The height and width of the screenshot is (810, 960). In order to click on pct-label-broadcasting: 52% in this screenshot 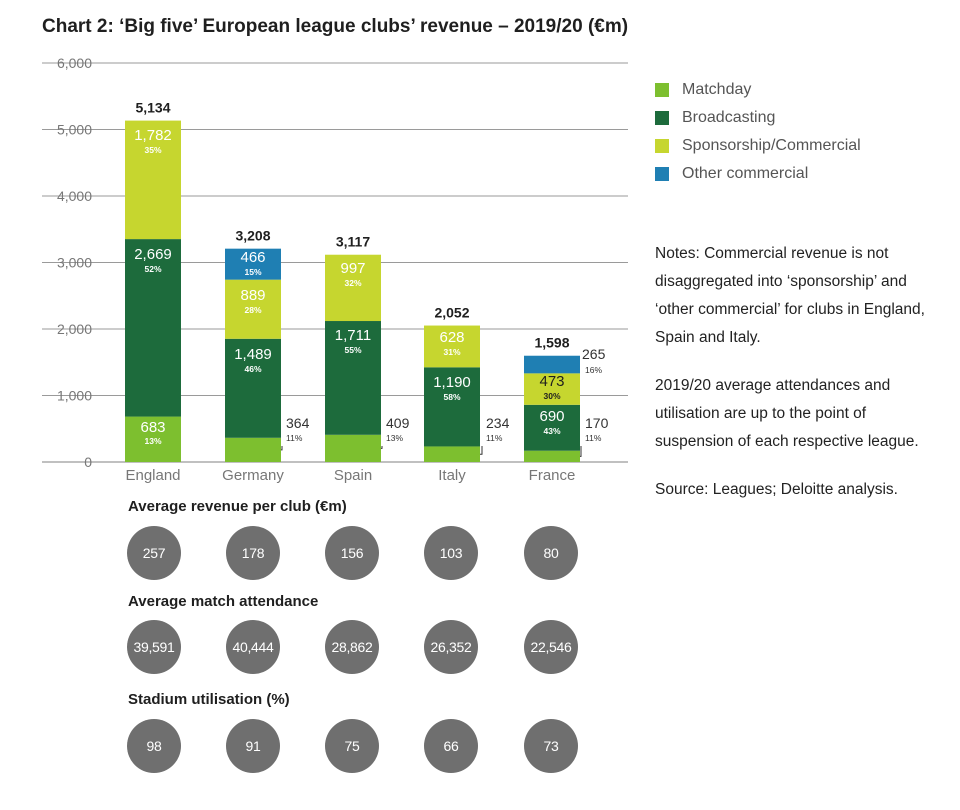, I will do `click(152, 269)`.